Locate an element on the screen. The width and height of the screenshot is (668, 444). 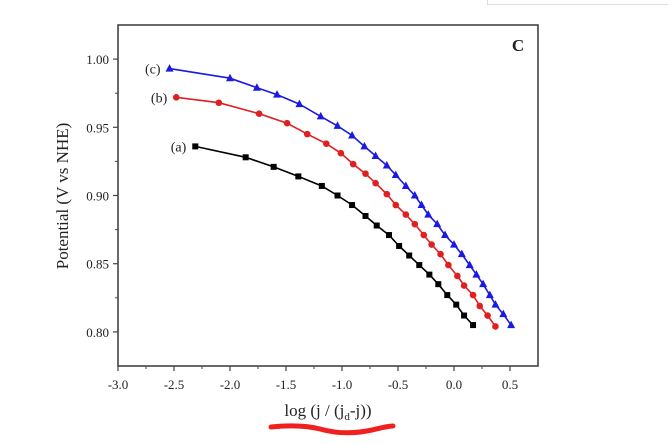
x-tick-label: 0.5 is located at coordinates (510, 384).